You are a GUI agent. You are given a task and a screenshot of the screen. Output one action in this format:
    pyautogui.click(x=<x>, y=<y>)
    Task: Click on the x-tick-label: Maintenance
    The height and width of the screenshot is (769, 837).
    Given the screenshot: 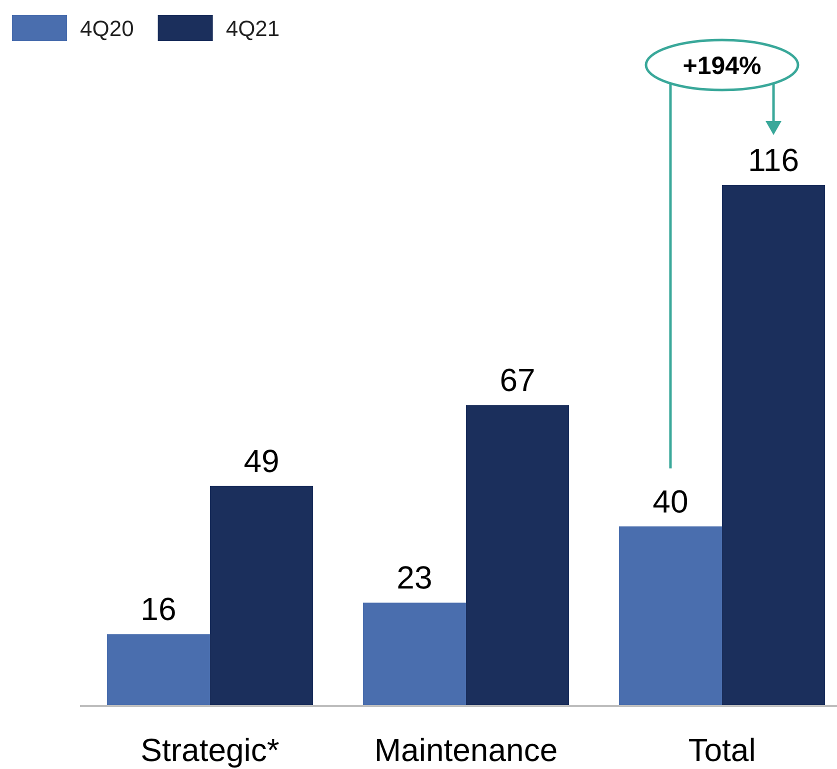 What is the action you would take?
    pyautogui.click(x=466, y=750)
    